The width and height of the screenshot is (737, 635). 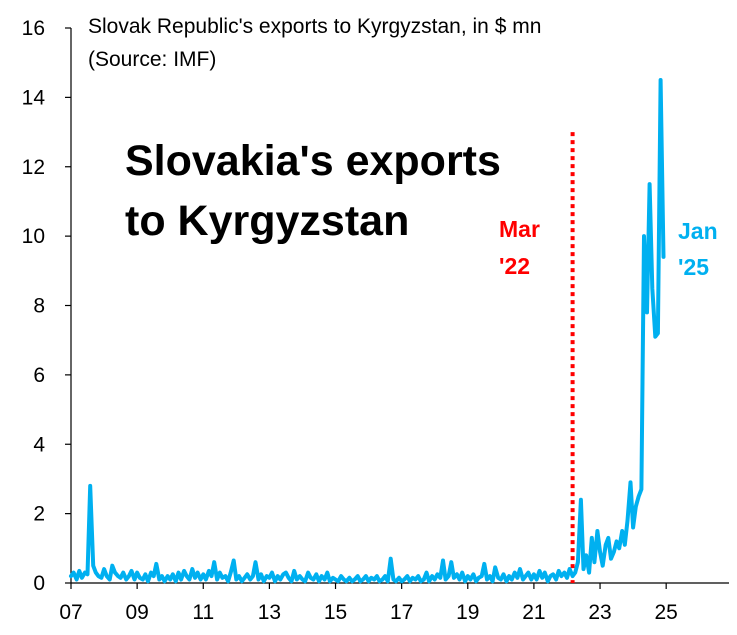 I want to click on chart-subtitle: (Source: IMF), so click(x=152, y=59).